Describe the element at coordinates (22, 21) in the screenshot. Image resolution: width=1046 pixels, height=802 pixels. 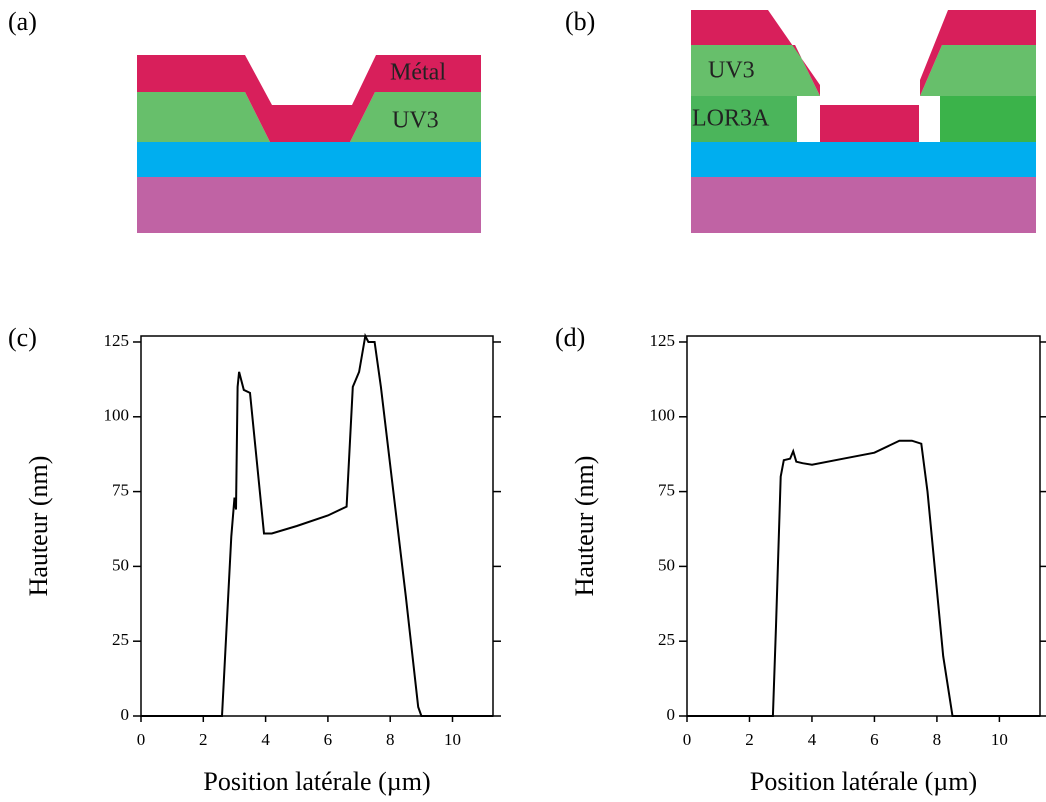
I see `panel-label: (a)` at that location.